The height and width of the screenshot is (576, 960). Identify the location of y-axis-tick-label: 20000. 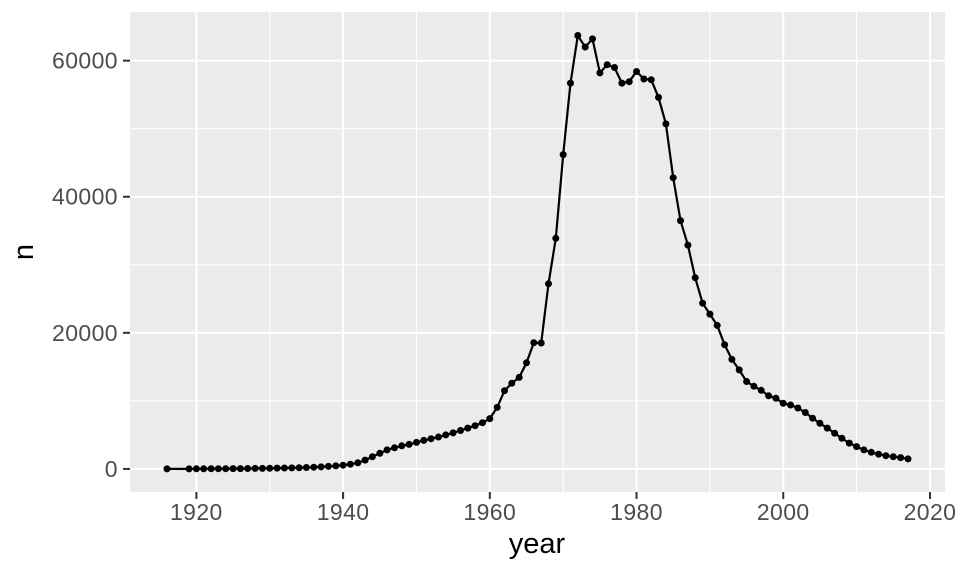
(85, 333).